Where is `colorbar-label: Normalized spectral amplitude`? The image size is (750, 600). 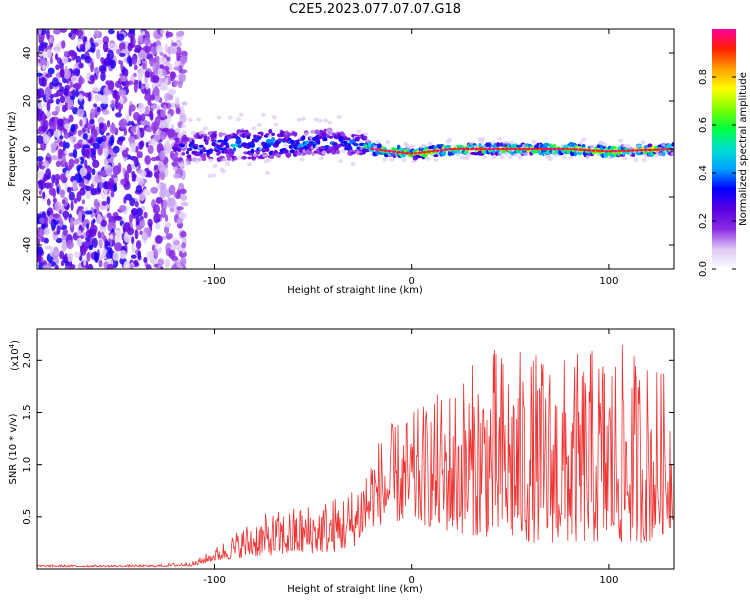 colorbar-label: Normalized spectral amplitude is located at coordinates (743, 149).